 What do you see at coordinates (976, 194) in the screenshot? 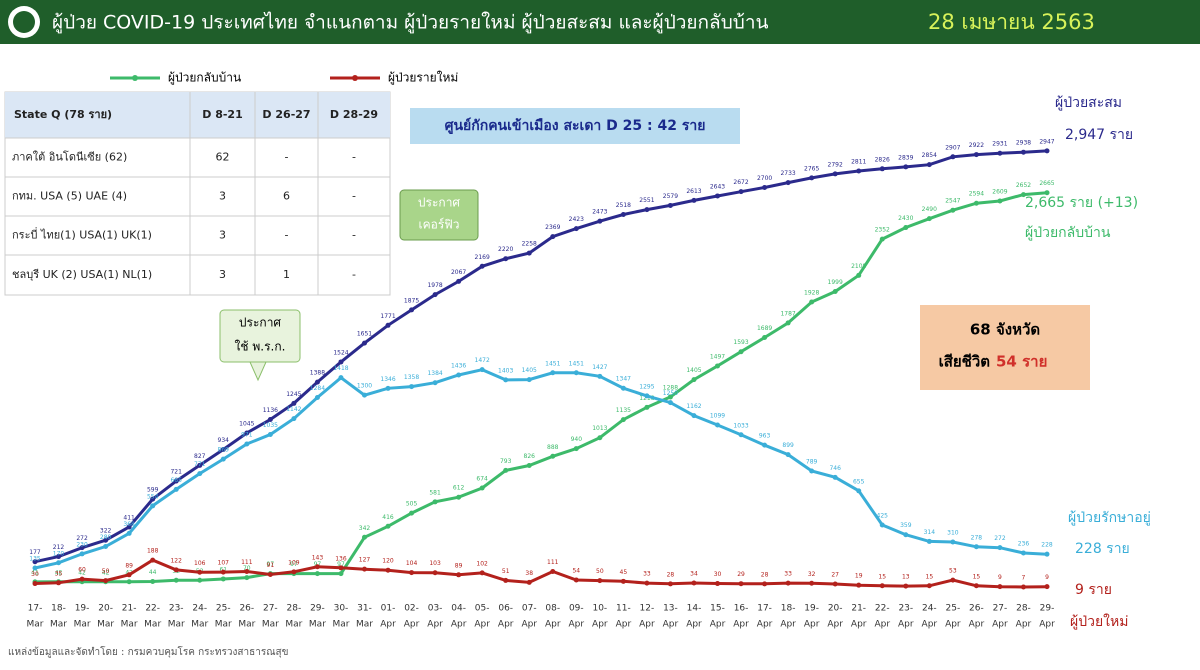
I see `data-label: 2594` at bounding box center [976, 194].